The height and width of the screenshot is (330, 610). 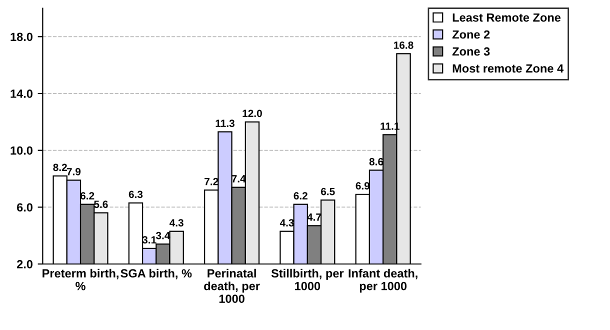 I want to click on data-label: 6.9, so click(x=363, y=186).